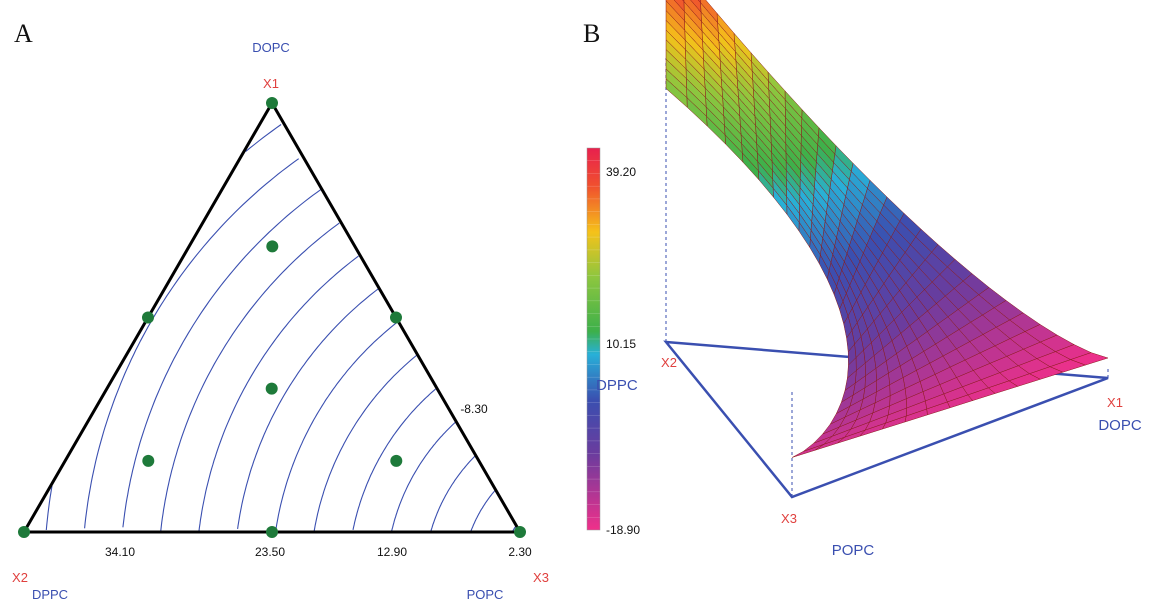  I want to click on contour-label-1: 34.10, so click(120, 552).